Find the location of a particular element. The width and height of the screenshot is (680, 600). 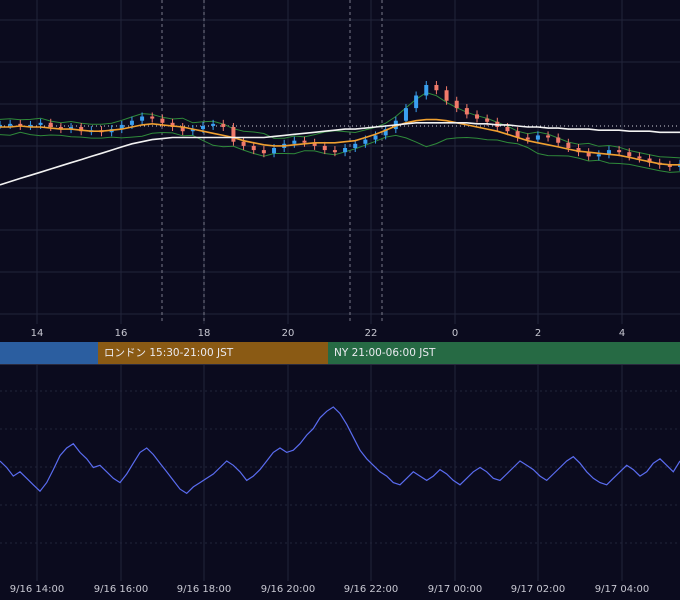

hour-tick-label: 20 is located at coordinates (288, 333).